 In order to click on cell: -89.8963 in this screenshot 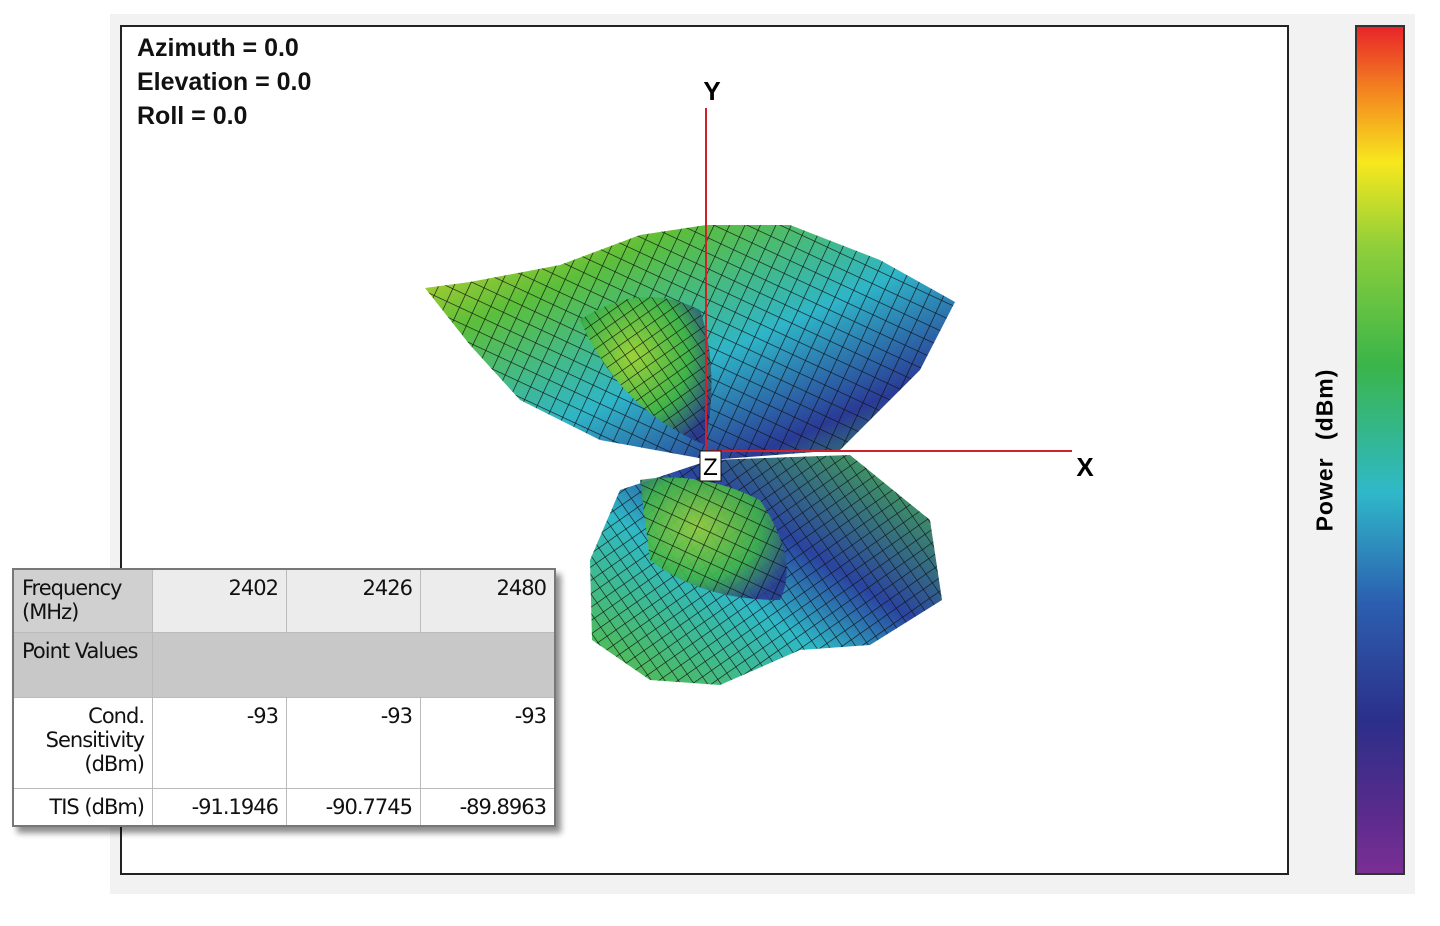, I will do `click(488, 807)`.